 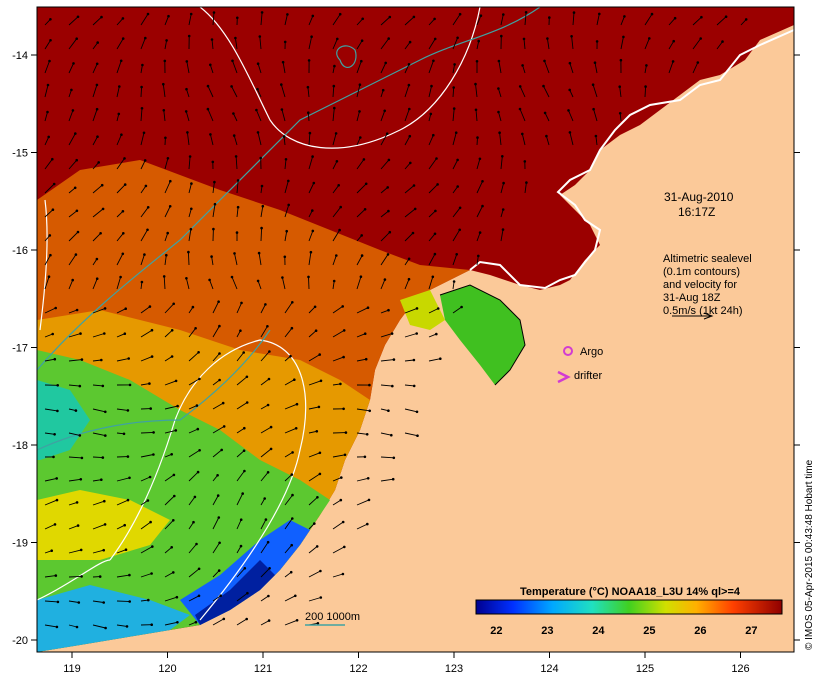 What do you see at coordinates (332, 617) in the screenshot?
I see `bathymetry-key-label: 200 1000m` at bounding box center [332, 617].